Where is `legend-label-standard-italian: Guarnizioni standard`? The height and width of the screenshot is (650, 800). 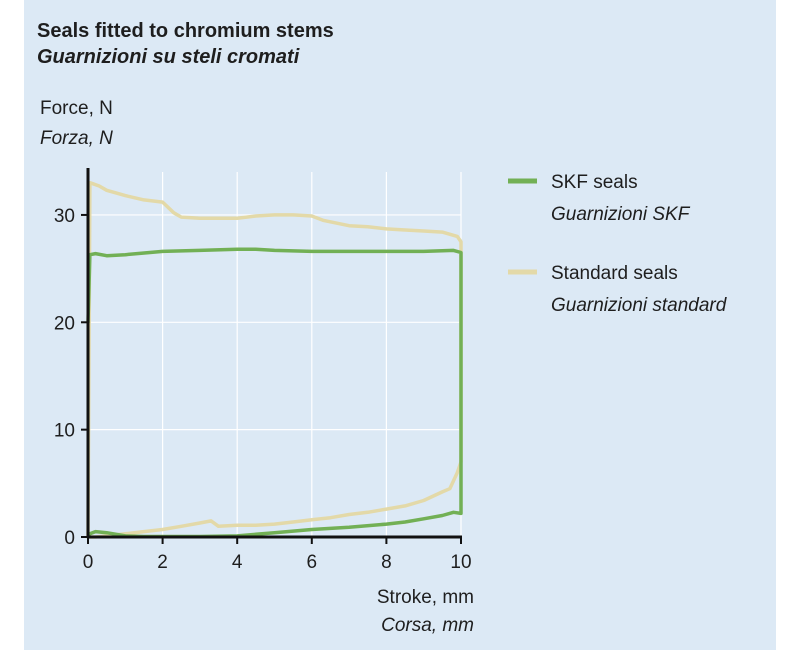
legend-label-standard-italian: Guarnizioni standard is located at coordinates (639, 305).